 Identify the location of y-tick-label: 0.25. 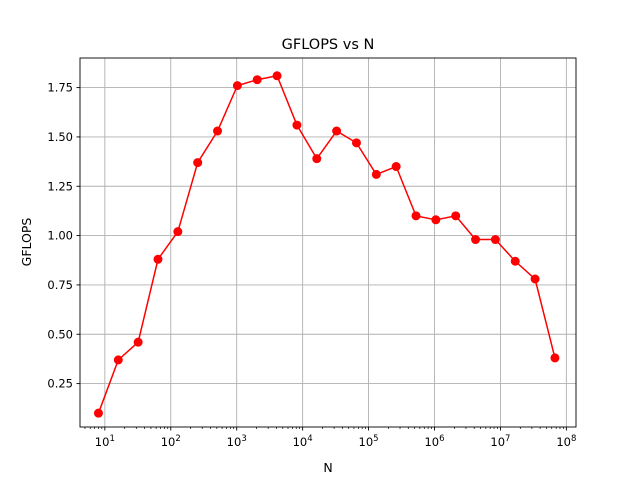
(60, 384).